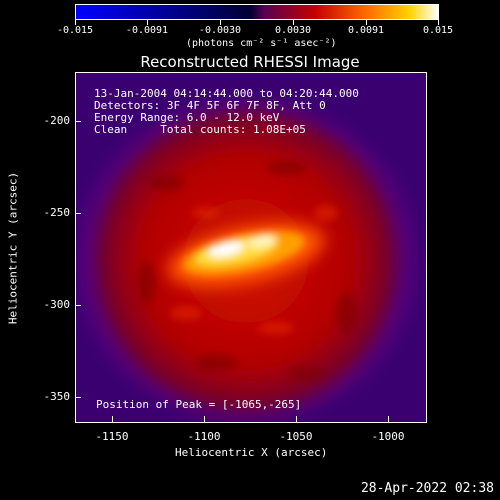 The image size is (500, 500). What do you see at coordinates (199, 404) in the screenshot?
I see `peak-position-label: Position of Peak = [-1065,-265]` at bounding box center [199, 404].